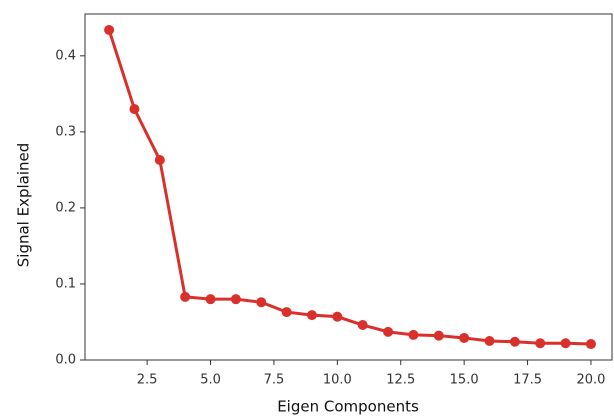 This screenshot has width=614, height=416. Describe the element at coordinates (65, 207) in the screenshot. I see `y-tick-label: 0.2` at that location.